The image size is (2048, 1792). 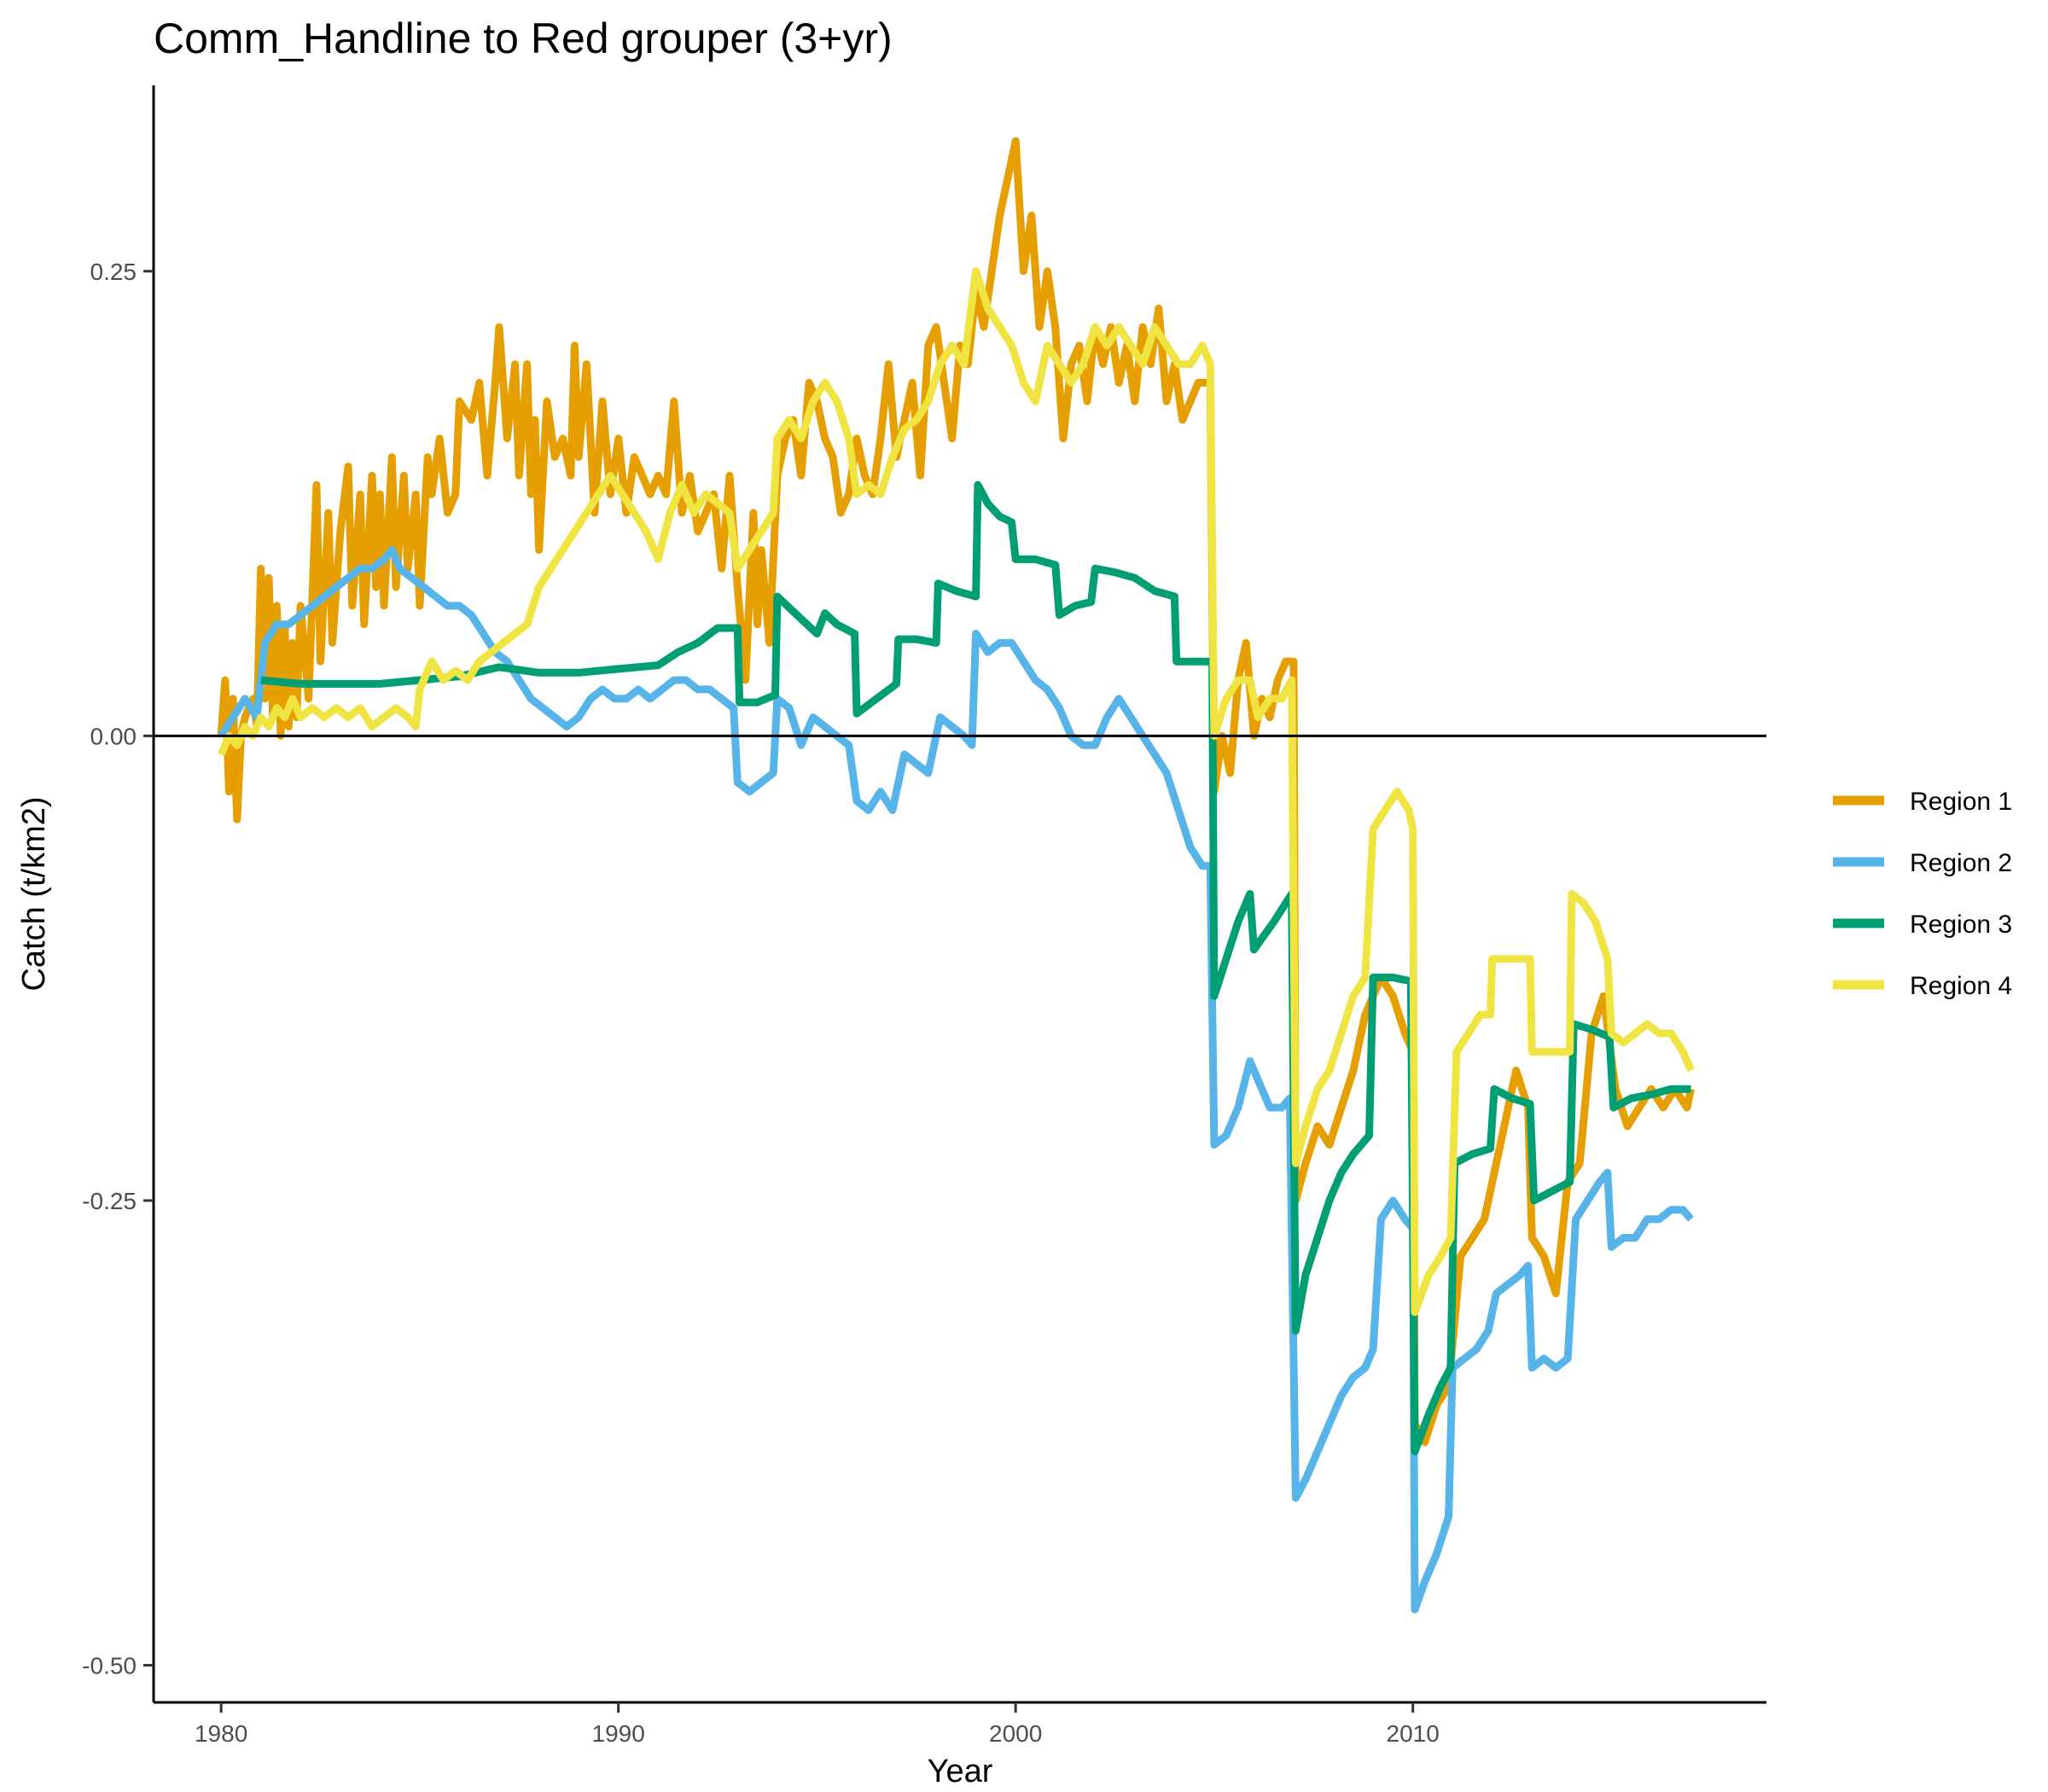 What do you see at coordinates (1016, 1733) in the screenshot?
I see `x-tick-label: 2000` at bounding box center [1016, 1733].